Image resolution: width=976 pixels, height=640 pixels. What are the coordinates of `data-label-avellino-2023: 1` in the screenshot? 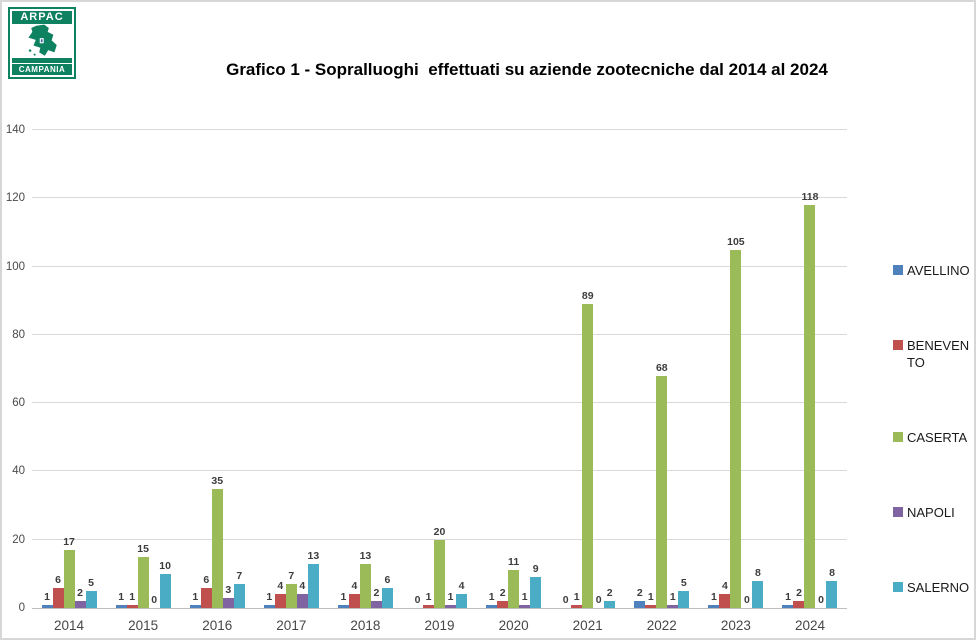 It's located at (713, 596).